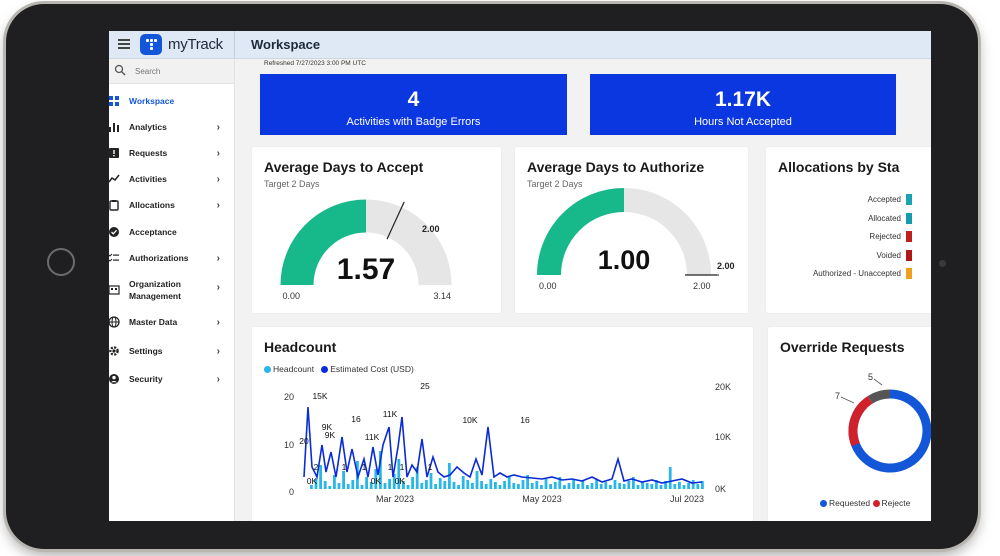  What do you see at coordinates (114, 351) in the screenshot?
I see `gear-icon` at bounding box center [114, 351].